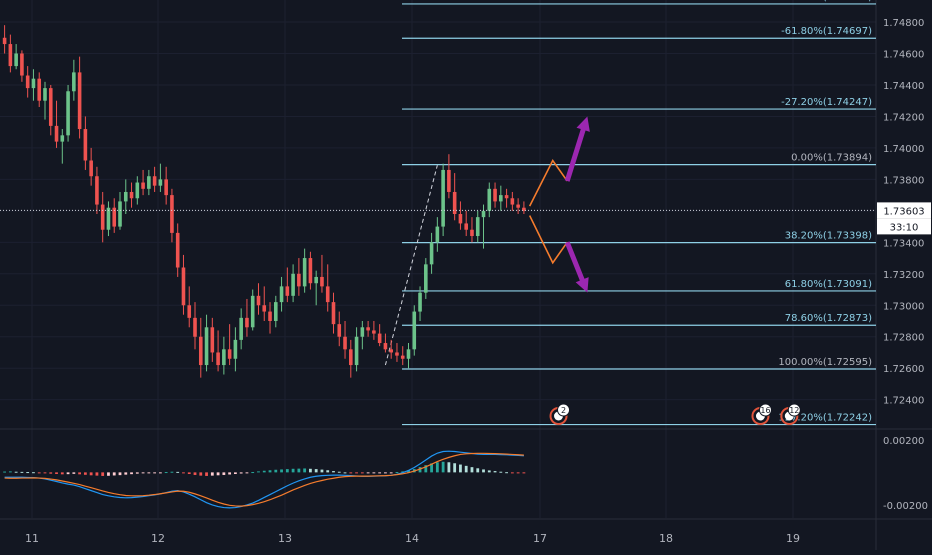  I want to click on time-axis: 11 12 13 14 17 18 19, so click(412, 538).